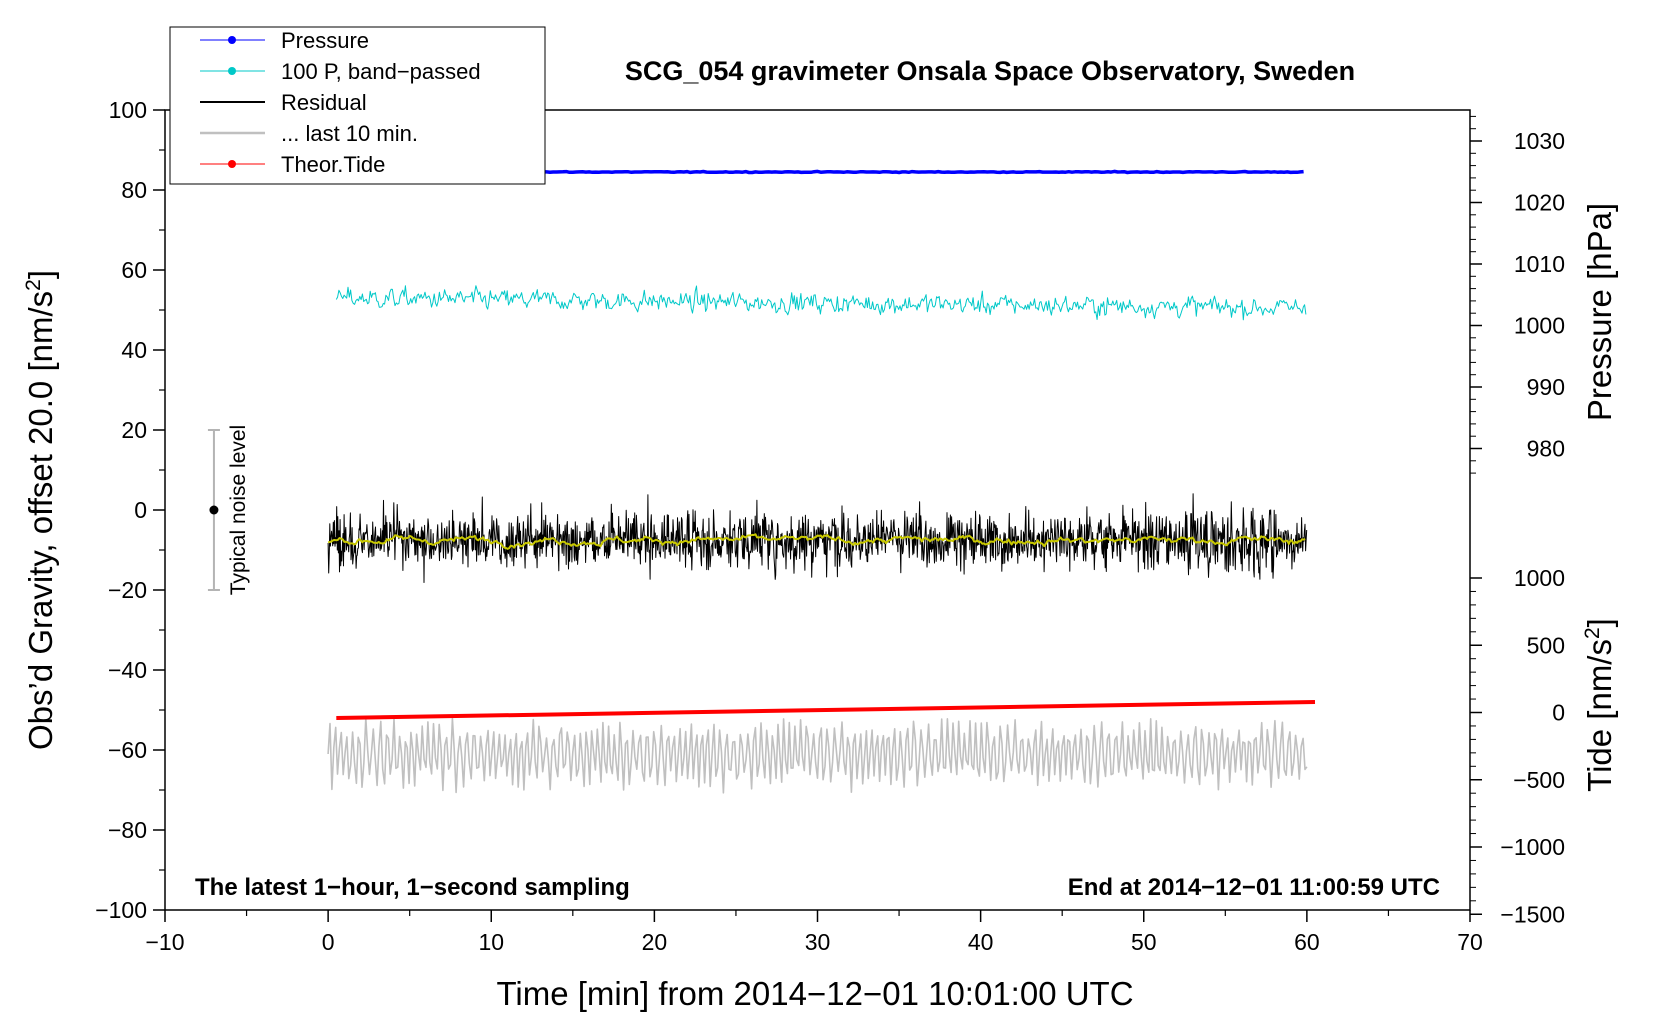 The image size is (1660, 1020). I want to click on annotation-sampling: The latest 1−hour, 1−second sampling, so click(412, 887).